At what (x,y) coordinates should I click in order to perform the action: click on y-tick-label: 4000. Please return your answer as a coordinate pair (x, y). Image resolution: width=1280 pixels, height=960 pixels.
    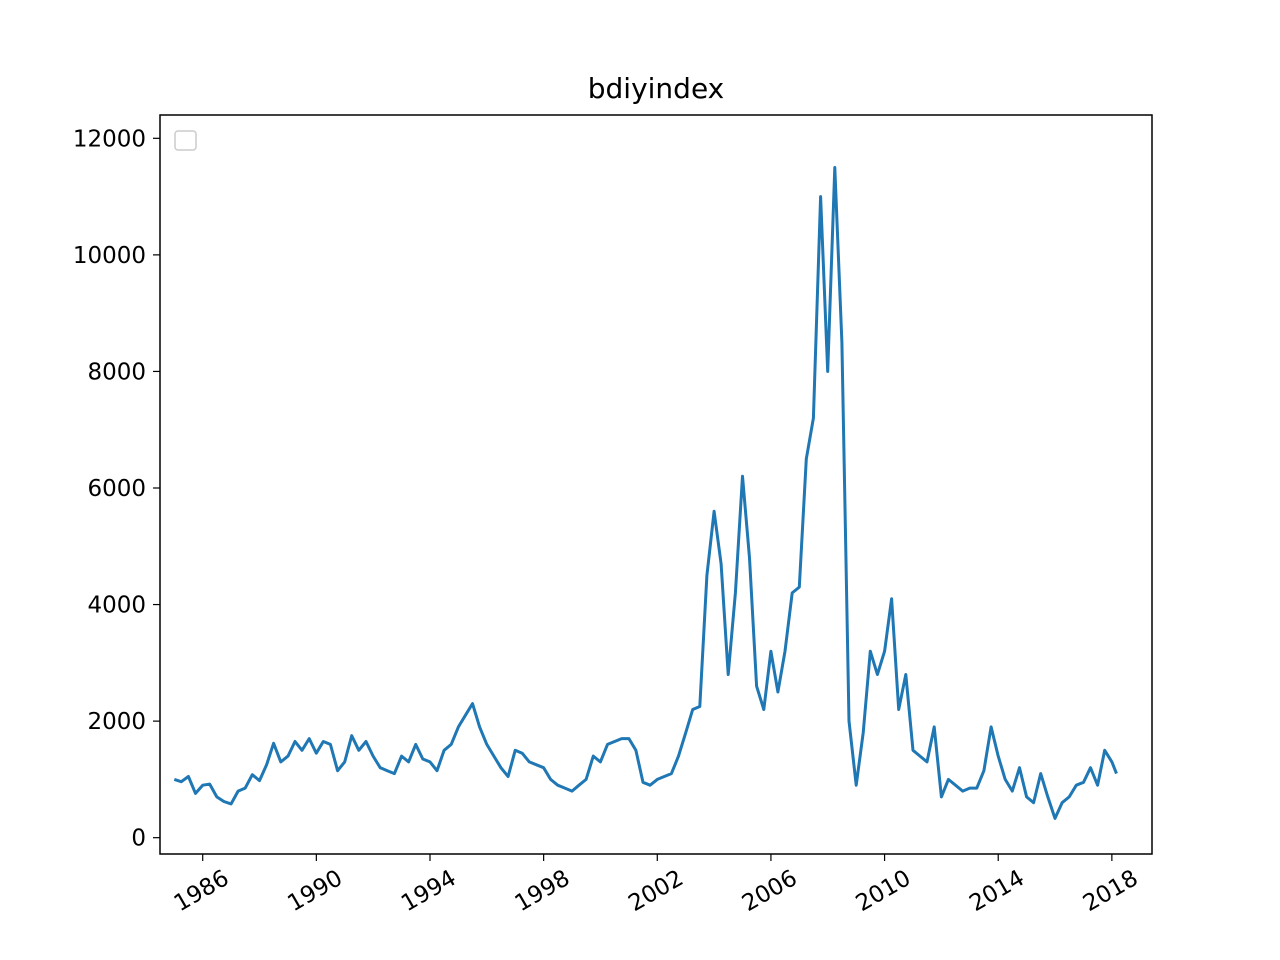
    Looking at the image, I should click on (116, 606).